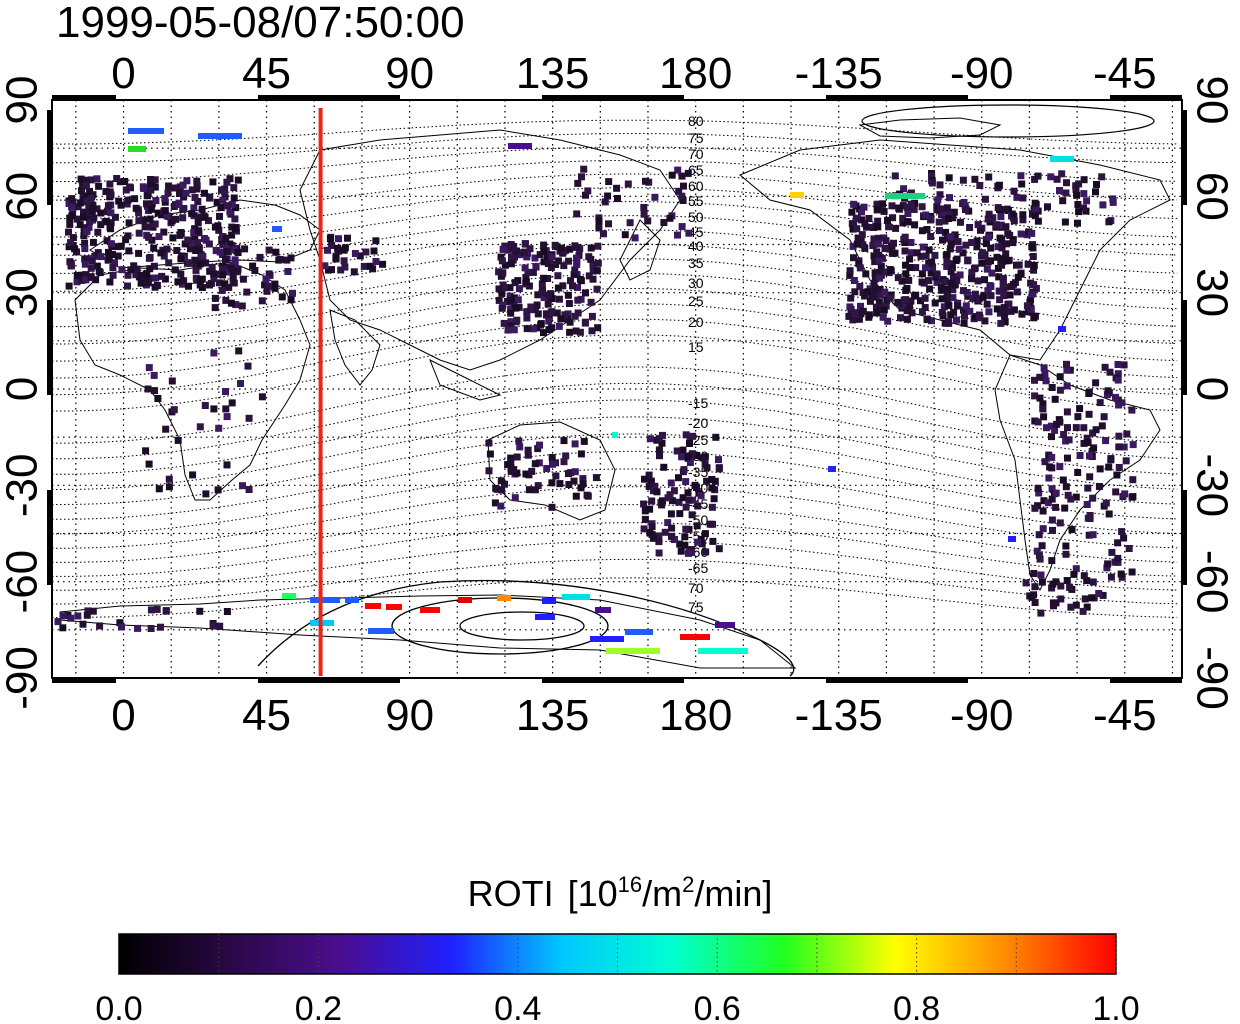 Image resolution: width=1240 pixels, height=1024 pixels. I want to click on frame-band-right, so click(1184, 347).